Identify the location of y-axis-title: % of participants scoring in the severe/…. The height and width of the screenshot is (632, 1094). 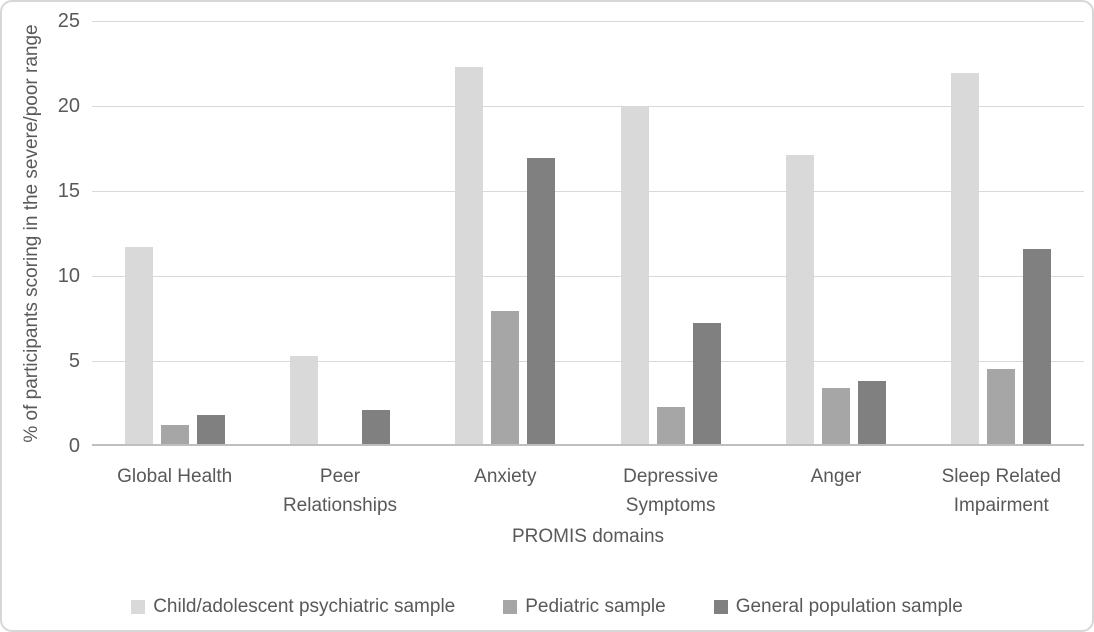
(32, 233).